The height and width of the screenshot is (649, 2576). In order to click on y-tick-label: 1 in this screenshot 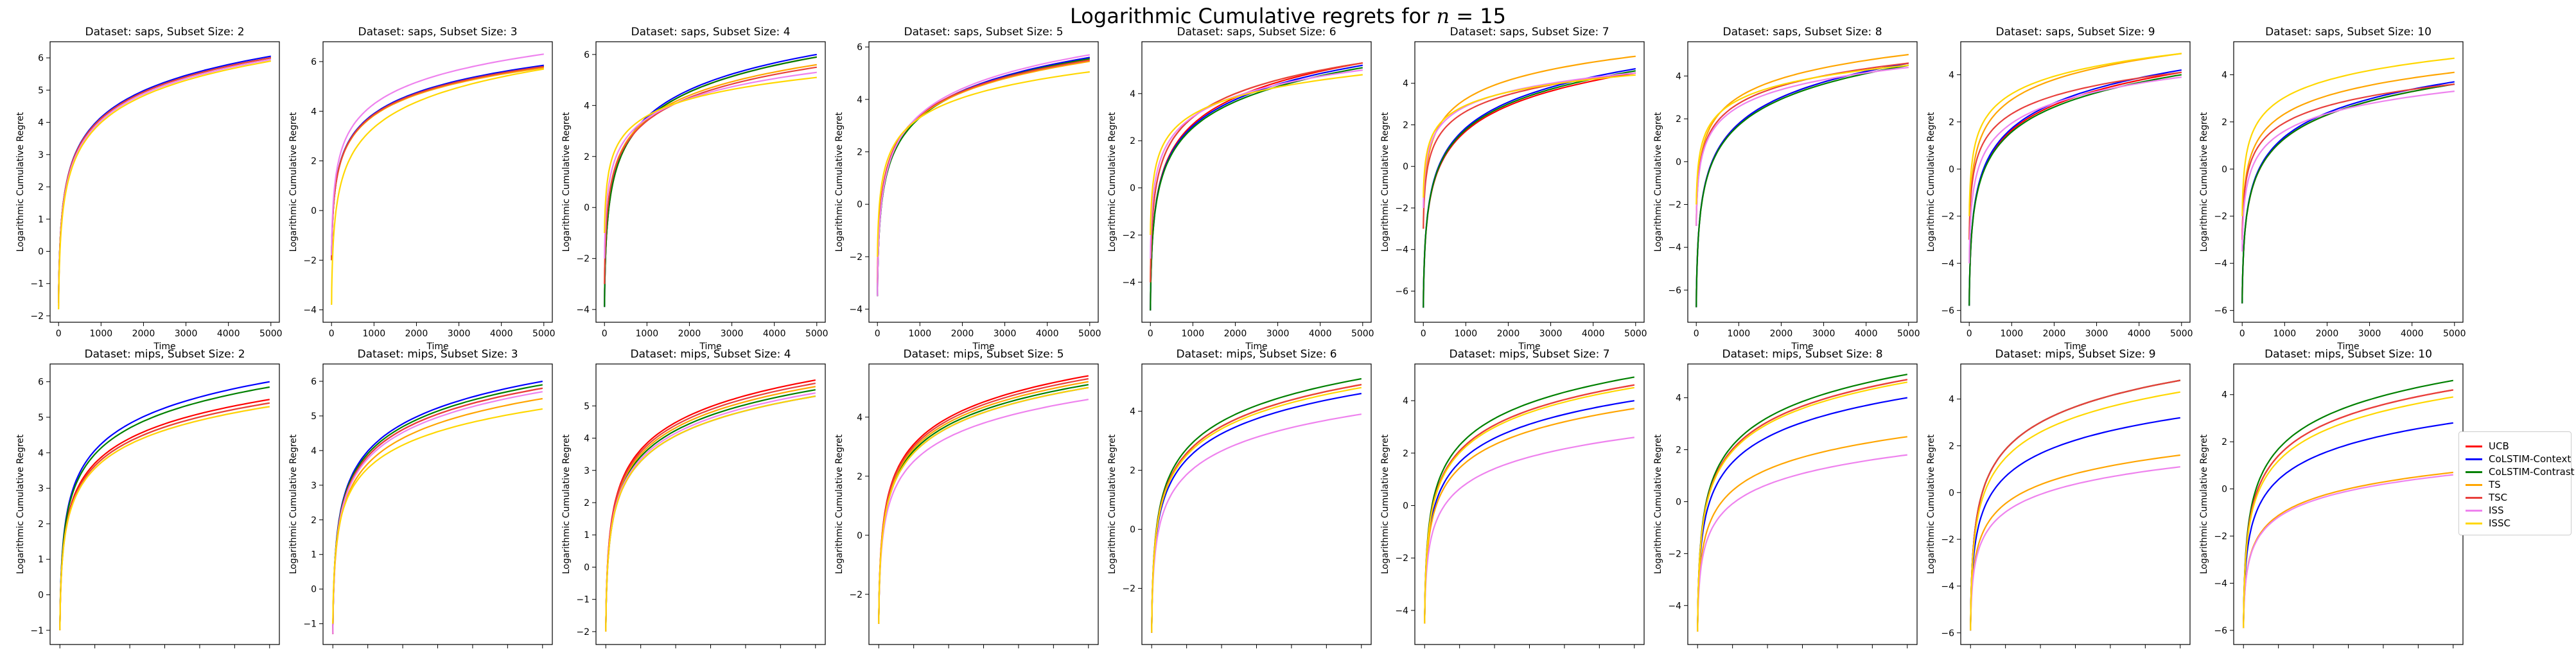, I will do `click(41, 560)`.